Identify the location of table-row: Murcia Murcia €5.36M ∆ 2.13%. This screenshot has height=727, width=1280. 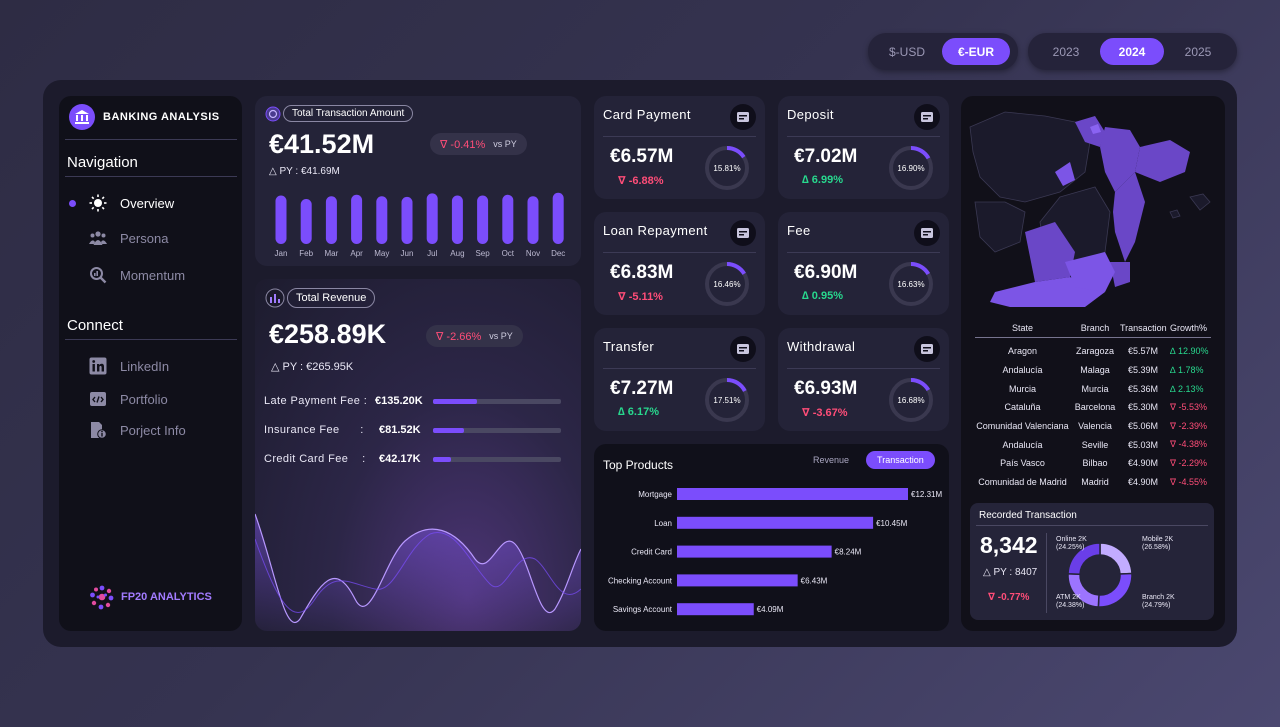
(1093, 388).